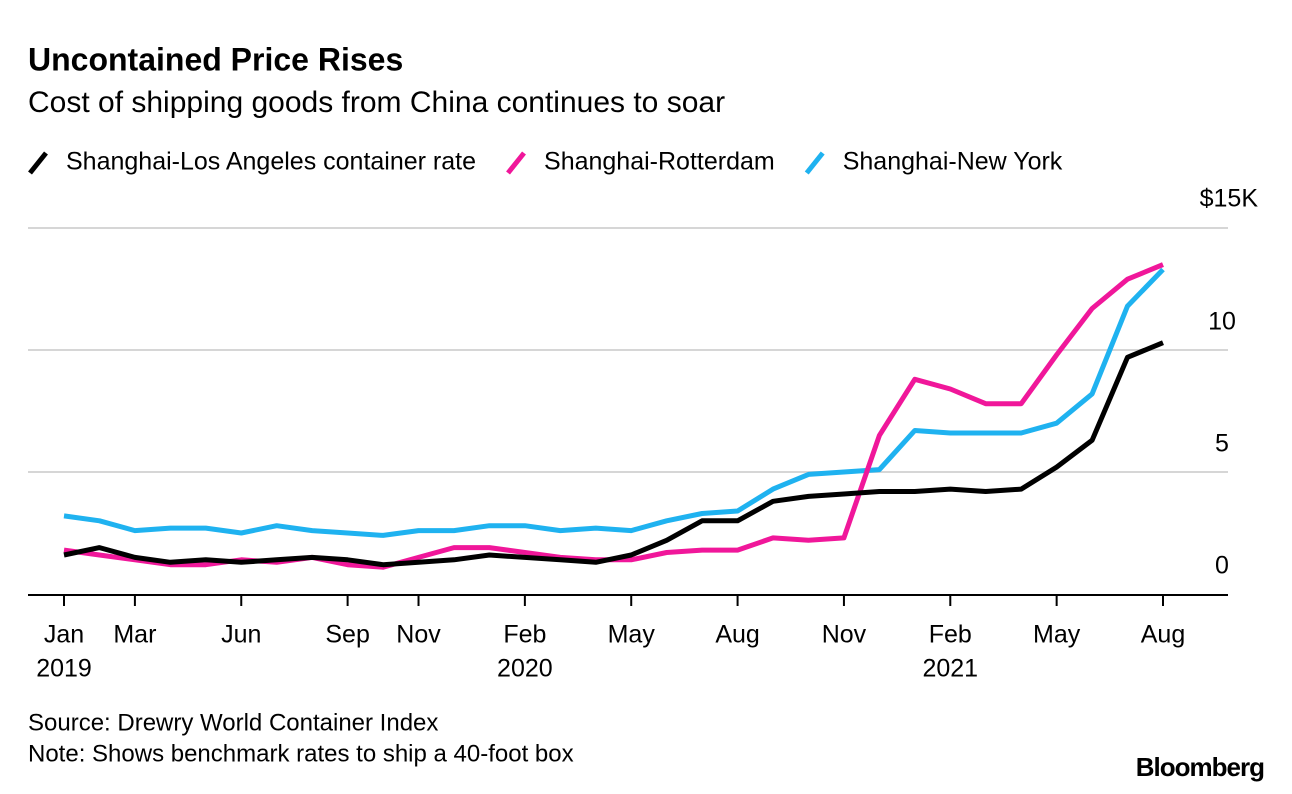  I want to click on legend-label: Shanghai-Rotterdam, so click(659, 162).